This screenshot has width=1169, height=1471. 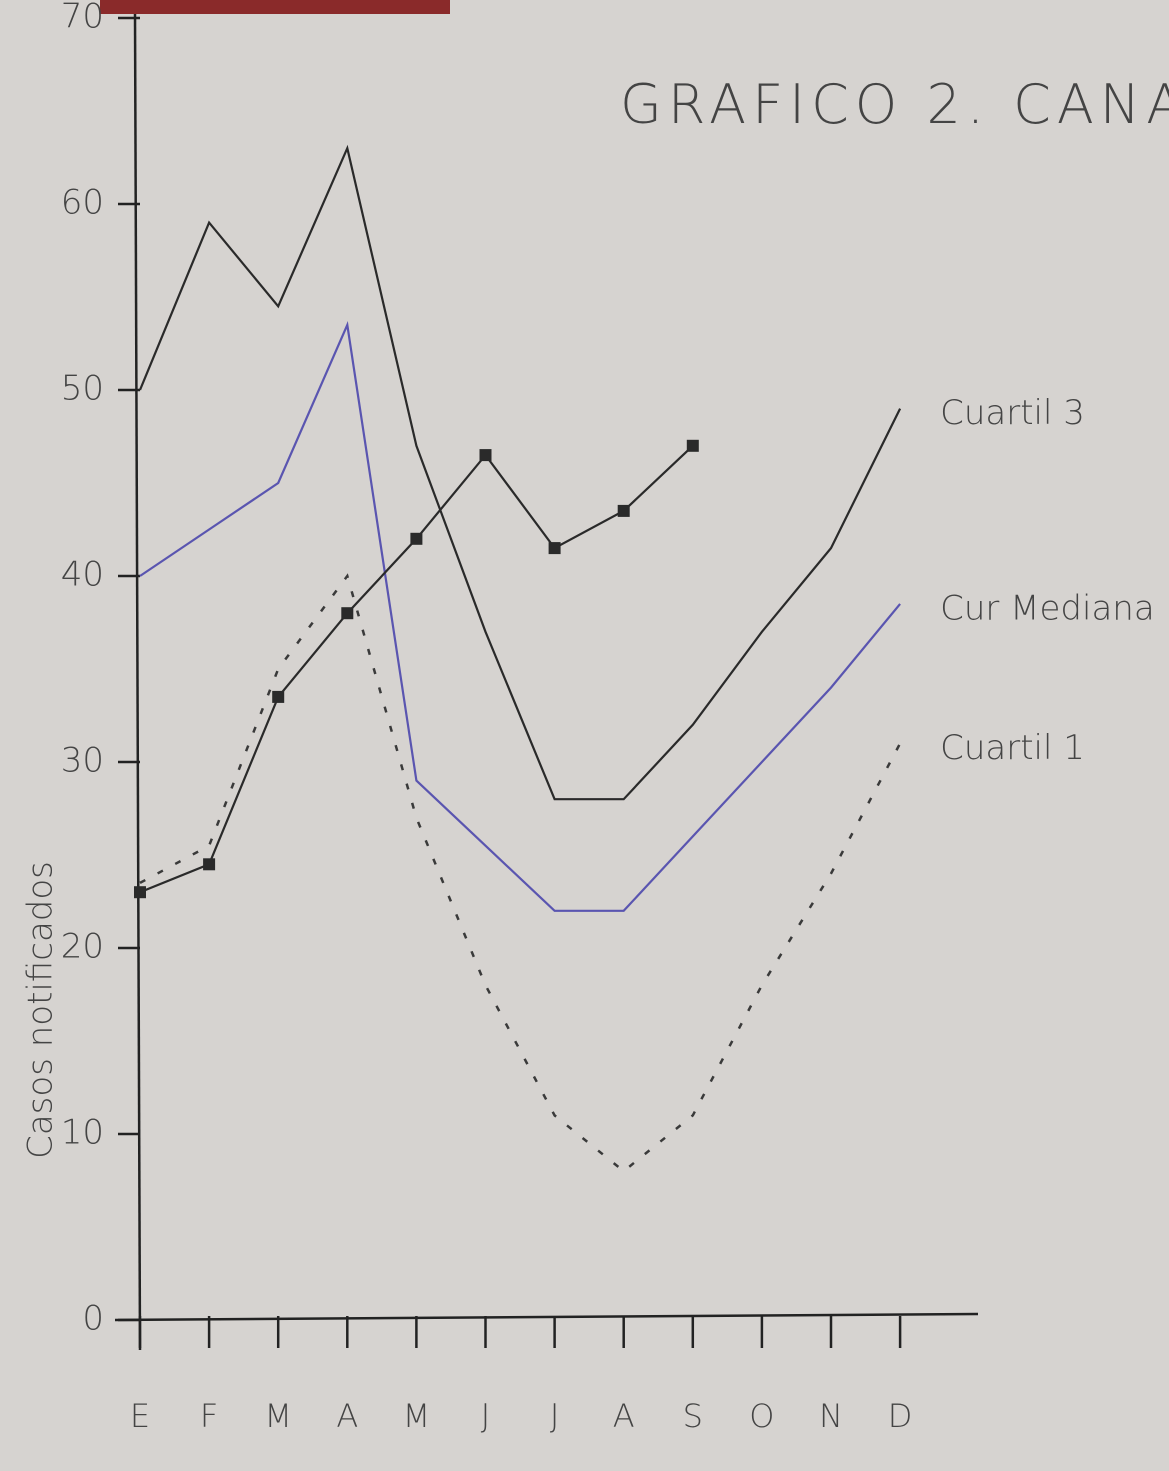 What do you see at coordinates (894, 104) in the screenshot?
I see `chart-title: GRAFICO 2. CANA` at bounding box center [894, 104].